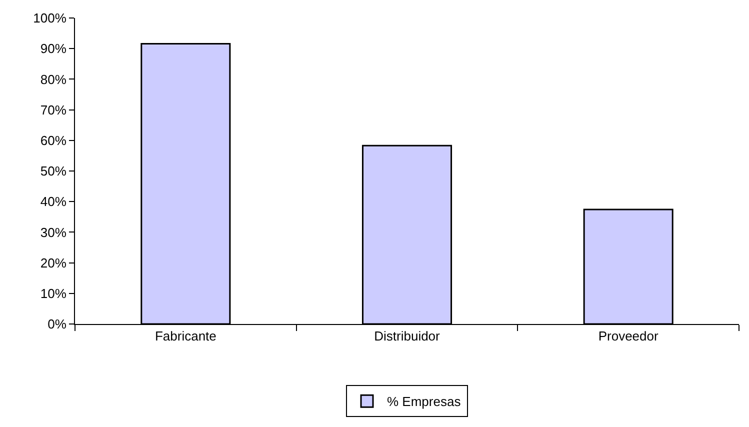 This screenshot has width=749, height=427. What do you see at coordinates (50, 18) in the screenshot?
I see `y-tick-label: 100%` at bounding box center [50, 18].